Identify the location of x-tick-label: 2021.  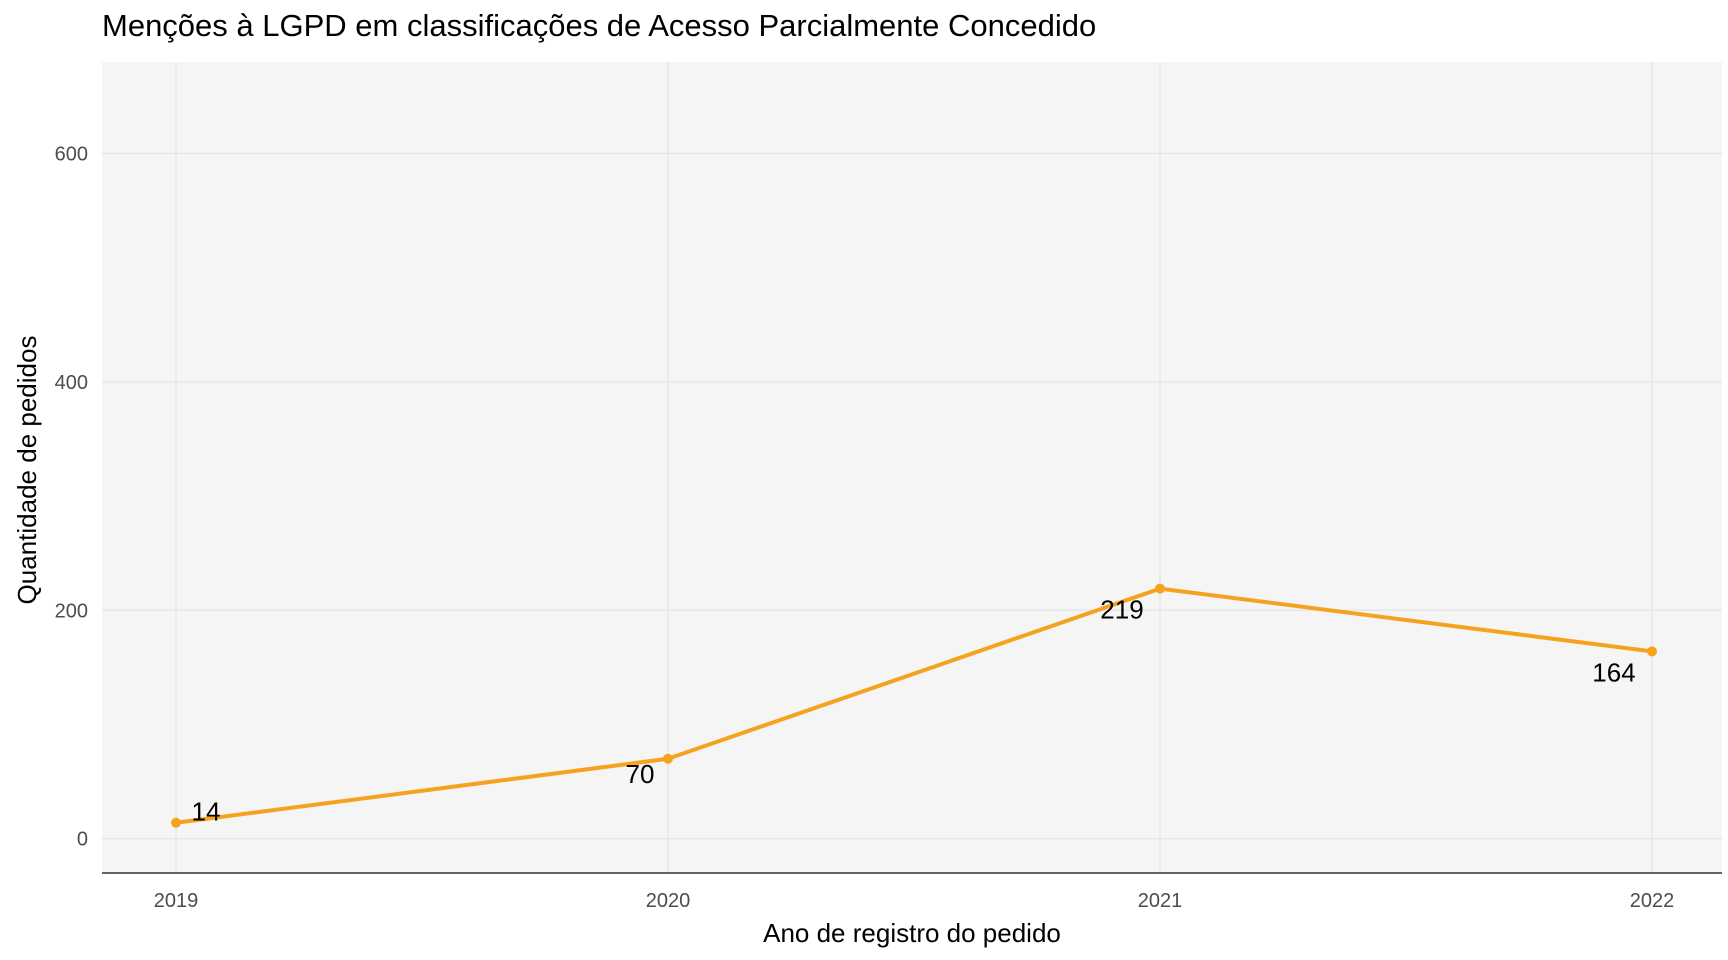
(1160, 901).